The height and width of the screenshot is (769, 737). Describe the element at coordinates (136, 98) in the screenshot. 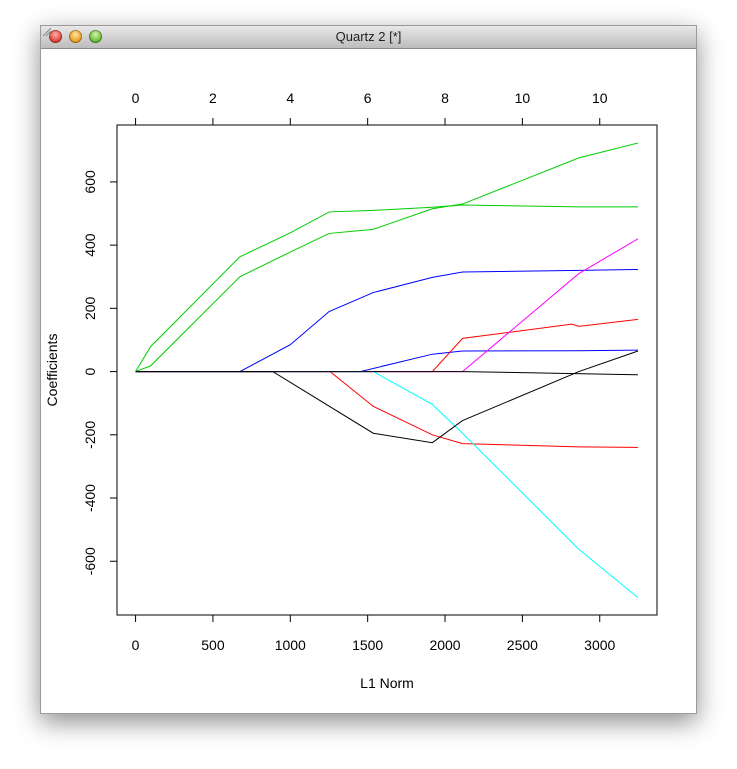

I see `top-tick-label: 0` at that location.